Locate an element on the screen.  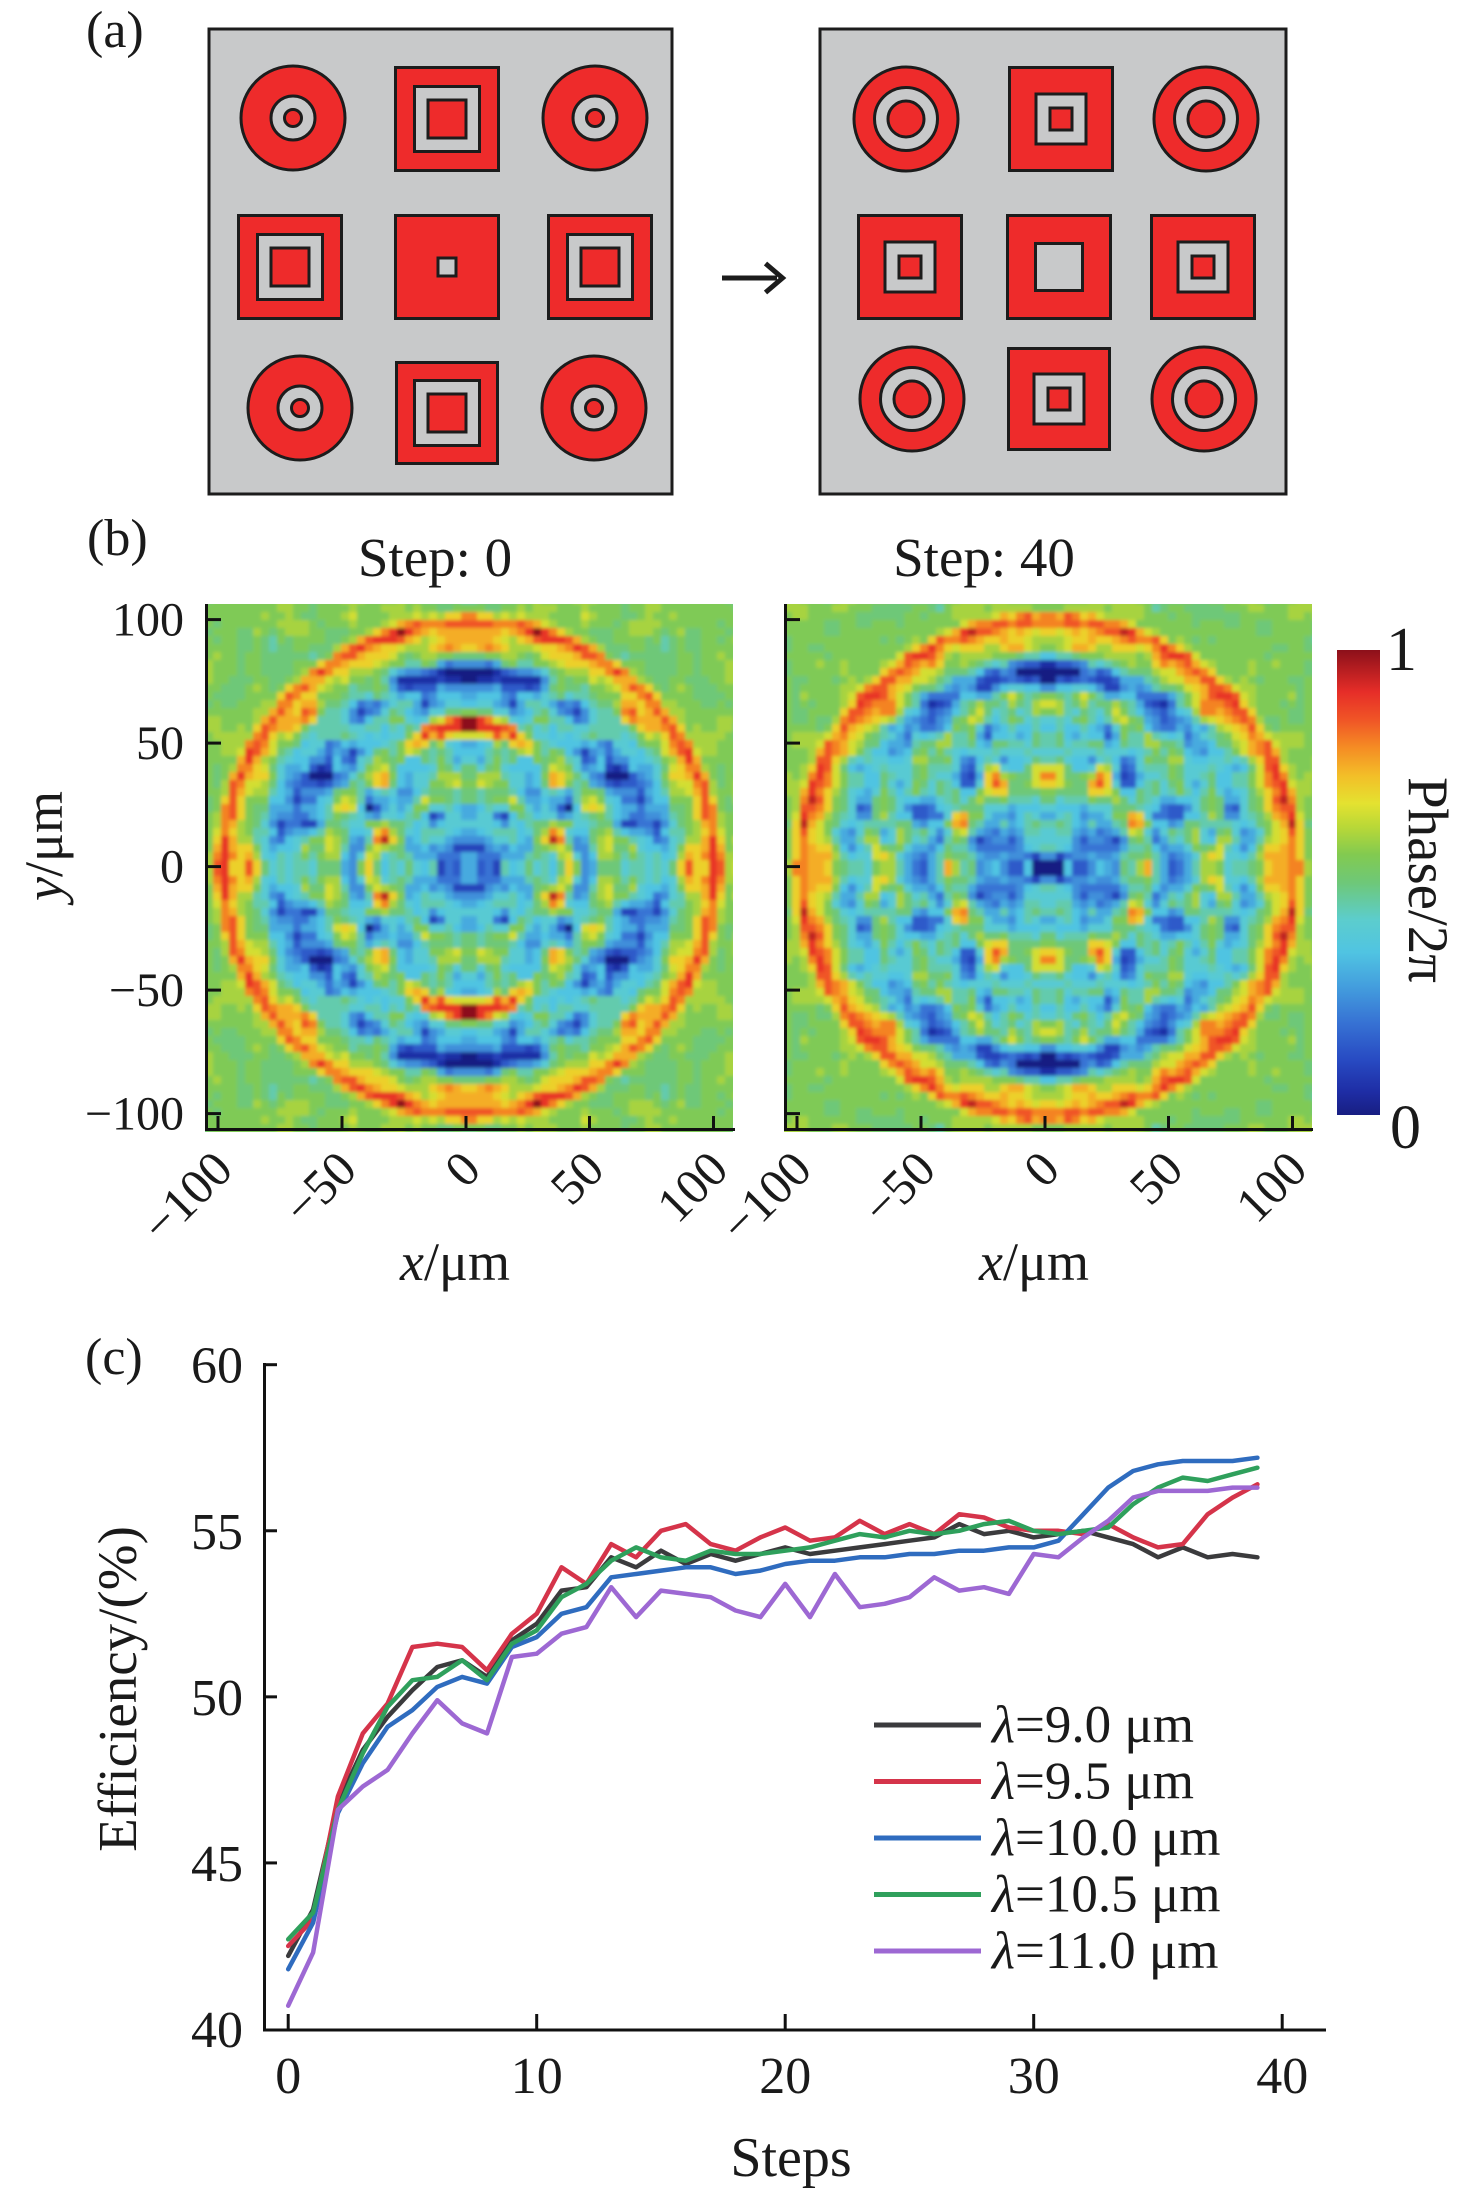
svg-text: (a) is located at coordinates (115, 30).